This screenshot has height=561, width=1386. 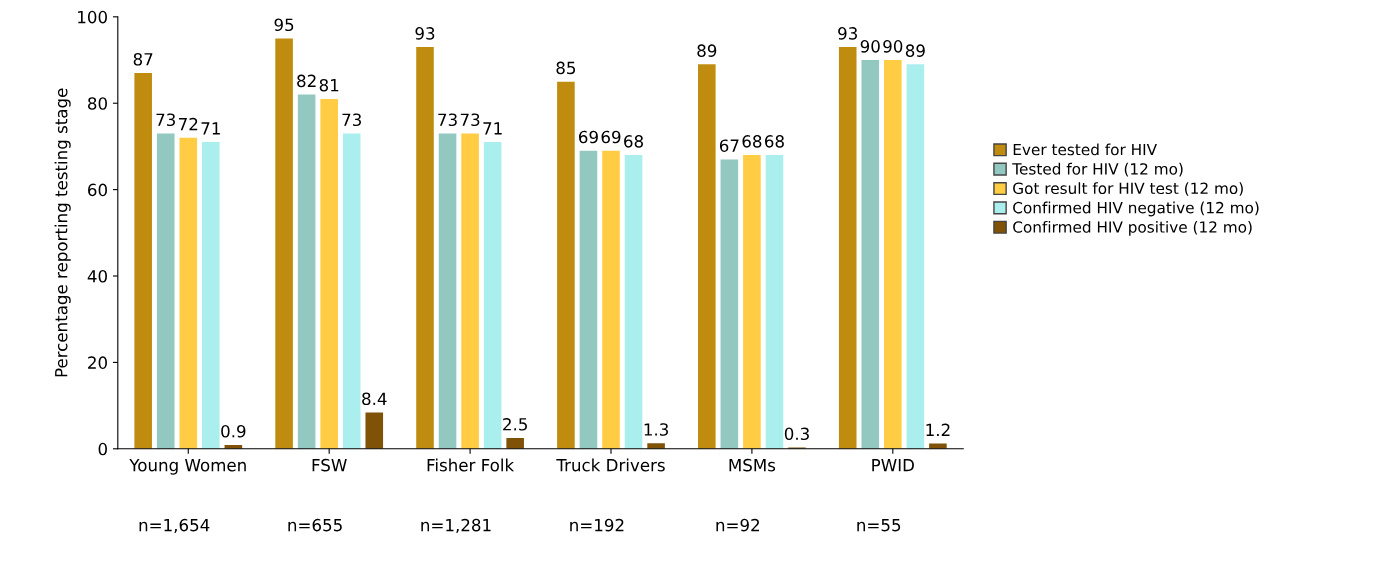 What do you see at coordinates (738, 525) in the screenshot?
I see `text: n=92` at bounding box center [738, 525].